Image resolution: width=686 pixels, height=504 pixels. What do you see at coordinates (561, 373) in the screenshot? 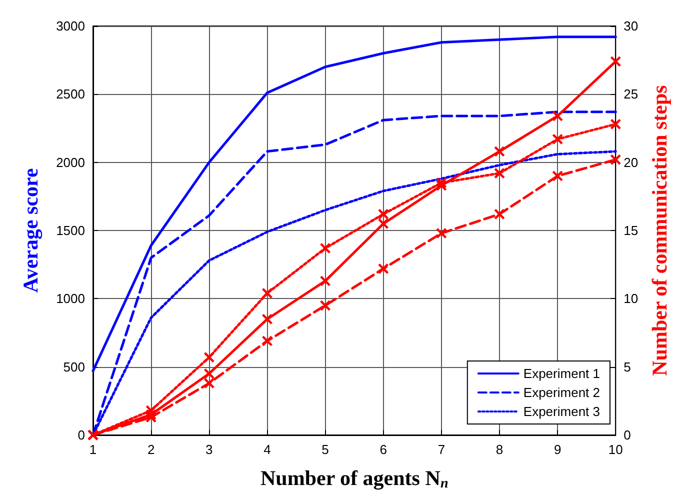
I see `legend-label: Experiment 1` at bounding box center [561, 373].